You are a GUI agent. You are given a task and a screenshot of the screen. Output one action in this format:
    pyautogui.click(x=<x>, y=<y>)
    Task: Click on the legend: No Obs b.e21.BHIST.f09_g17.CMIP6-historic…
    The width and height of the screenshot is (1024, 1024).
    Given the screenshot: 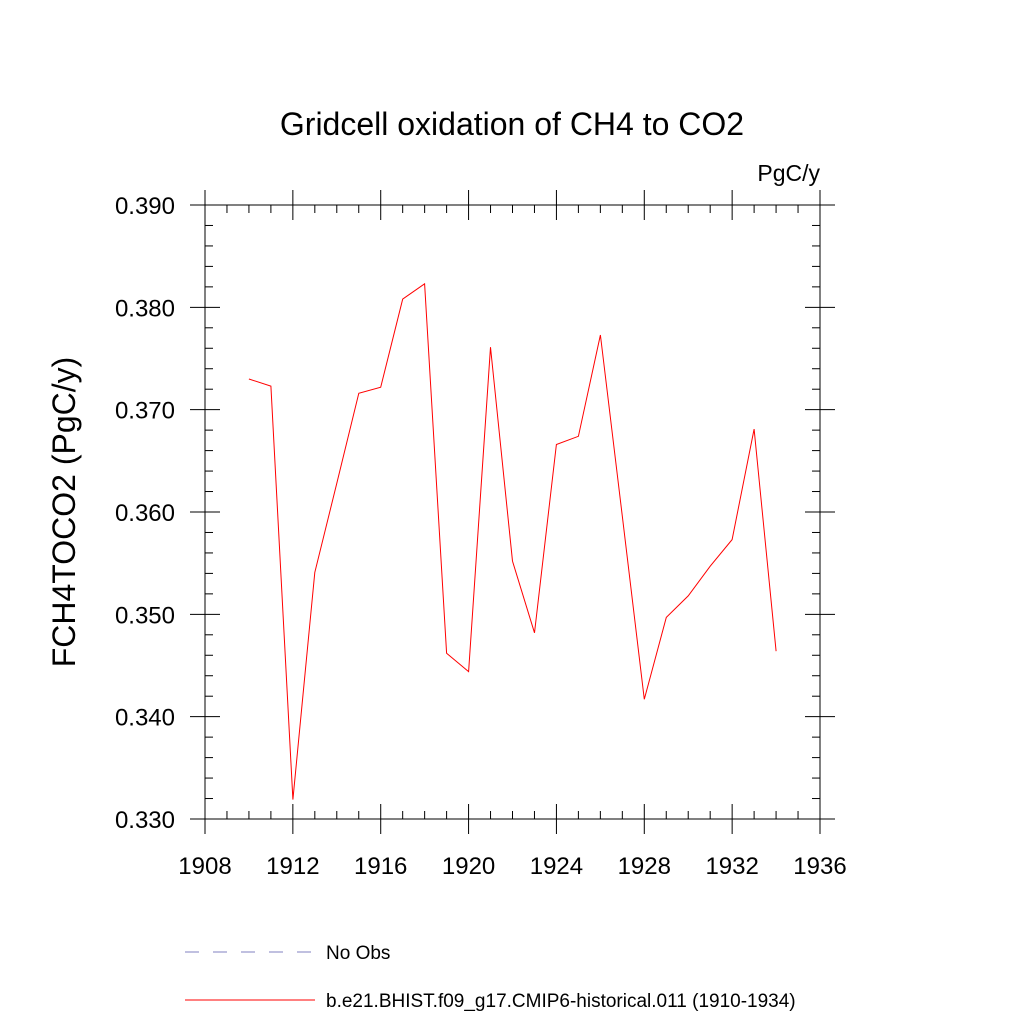 What is the action you would take?
    pyautogui.click(x=490, y=977)
    